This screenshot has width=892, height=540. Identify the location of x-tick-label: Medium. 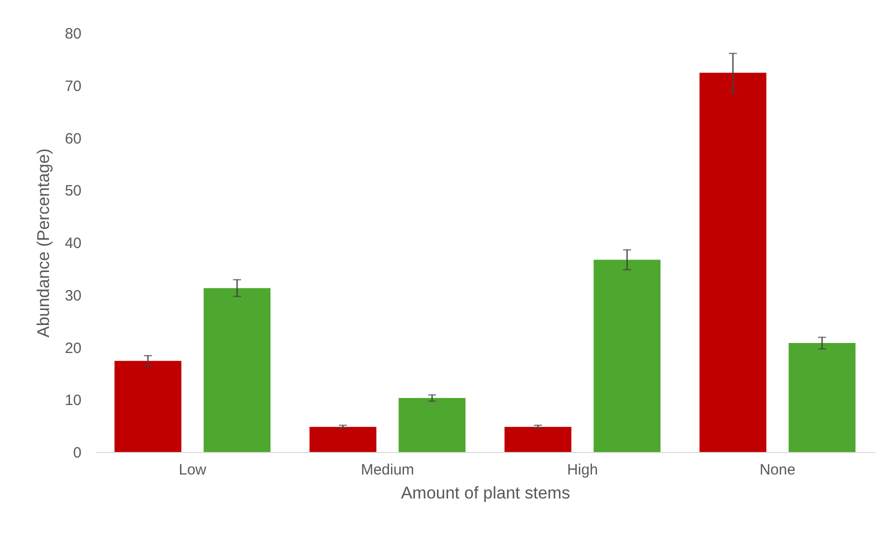
(387, 470).